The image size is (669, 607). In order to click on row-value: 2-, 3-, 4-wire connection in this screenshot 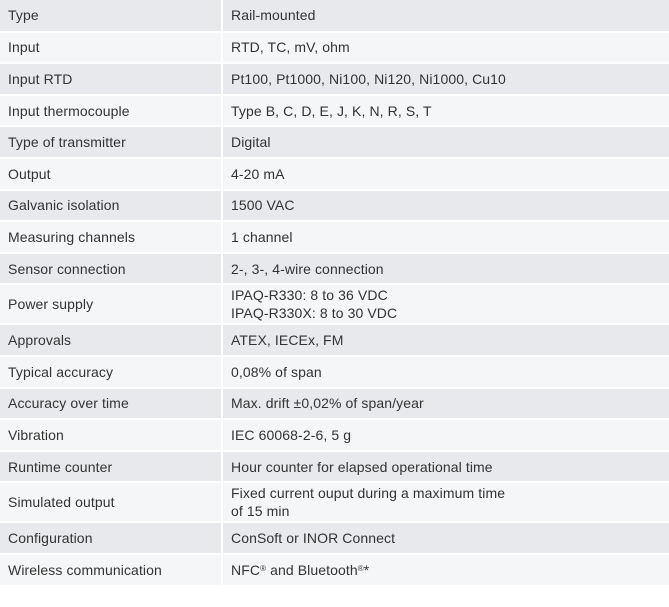, I will do `click(445, 269)`.